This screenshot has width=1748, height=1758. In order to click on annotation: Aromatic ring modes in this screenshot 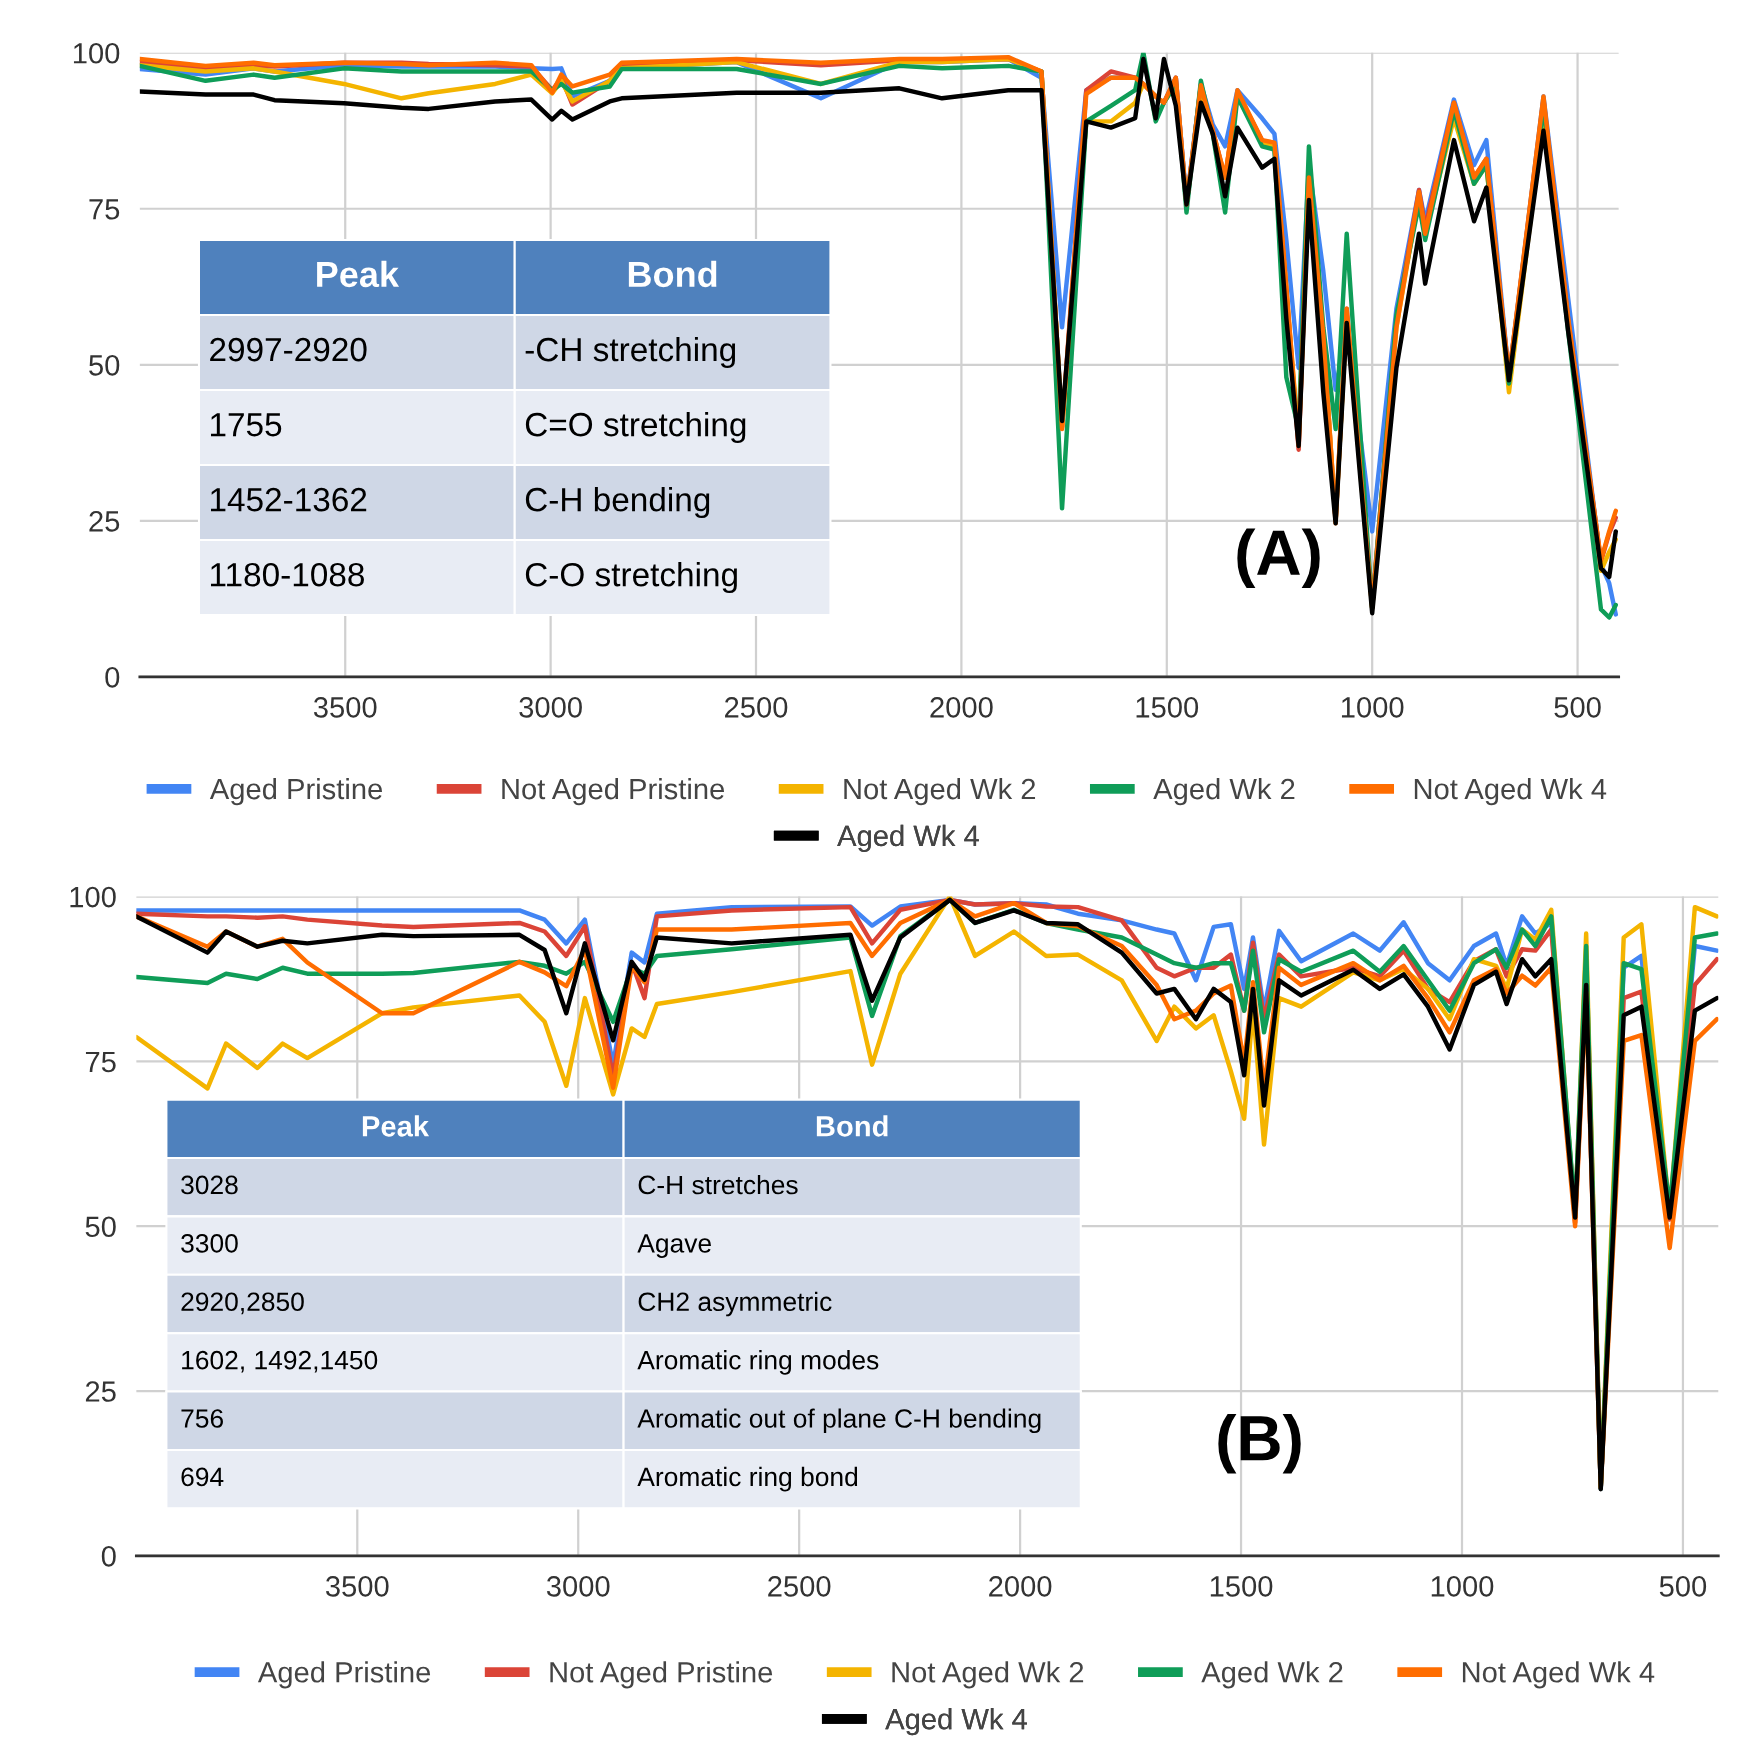, I will do `click(758, 1362)`.